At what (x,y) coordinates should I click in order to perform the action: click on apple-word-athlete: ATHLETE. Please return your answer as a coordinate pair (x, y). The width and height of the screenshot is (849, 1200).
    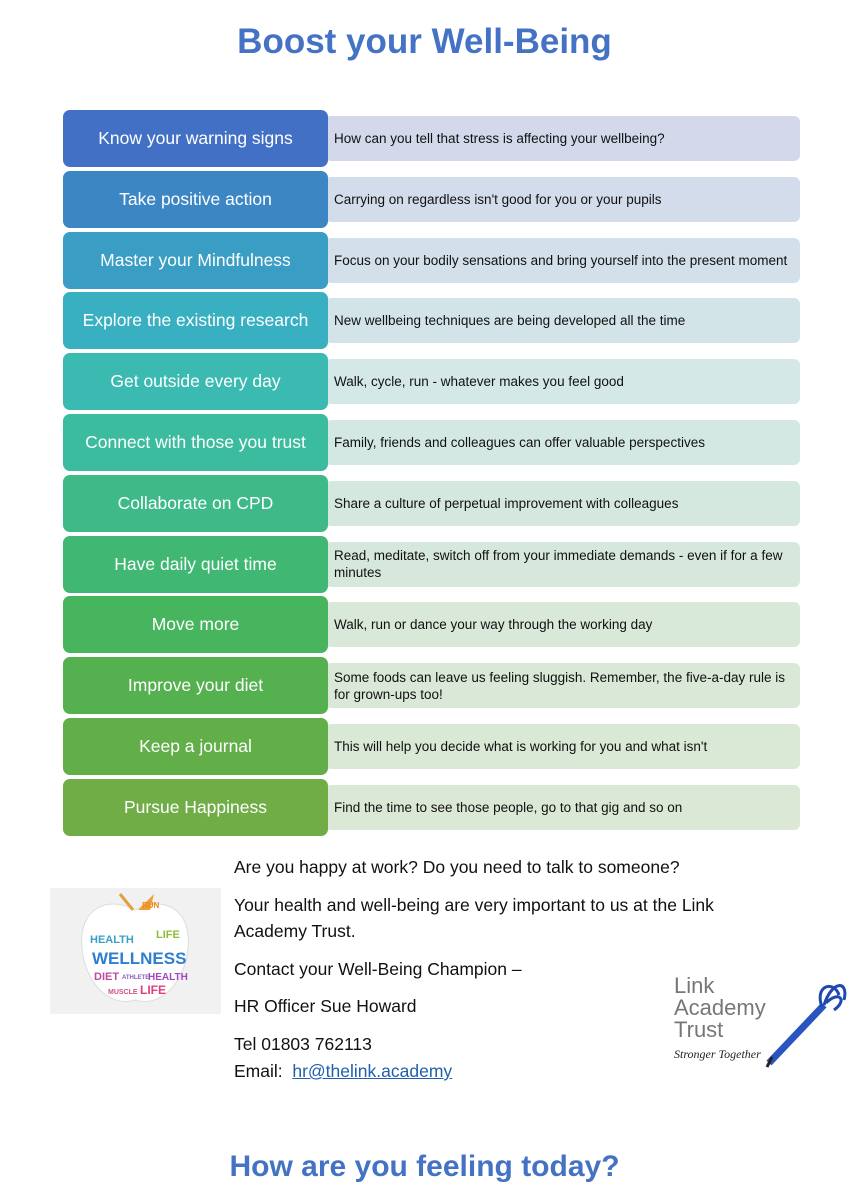
    Looking at the image, I should click on (135, 978).